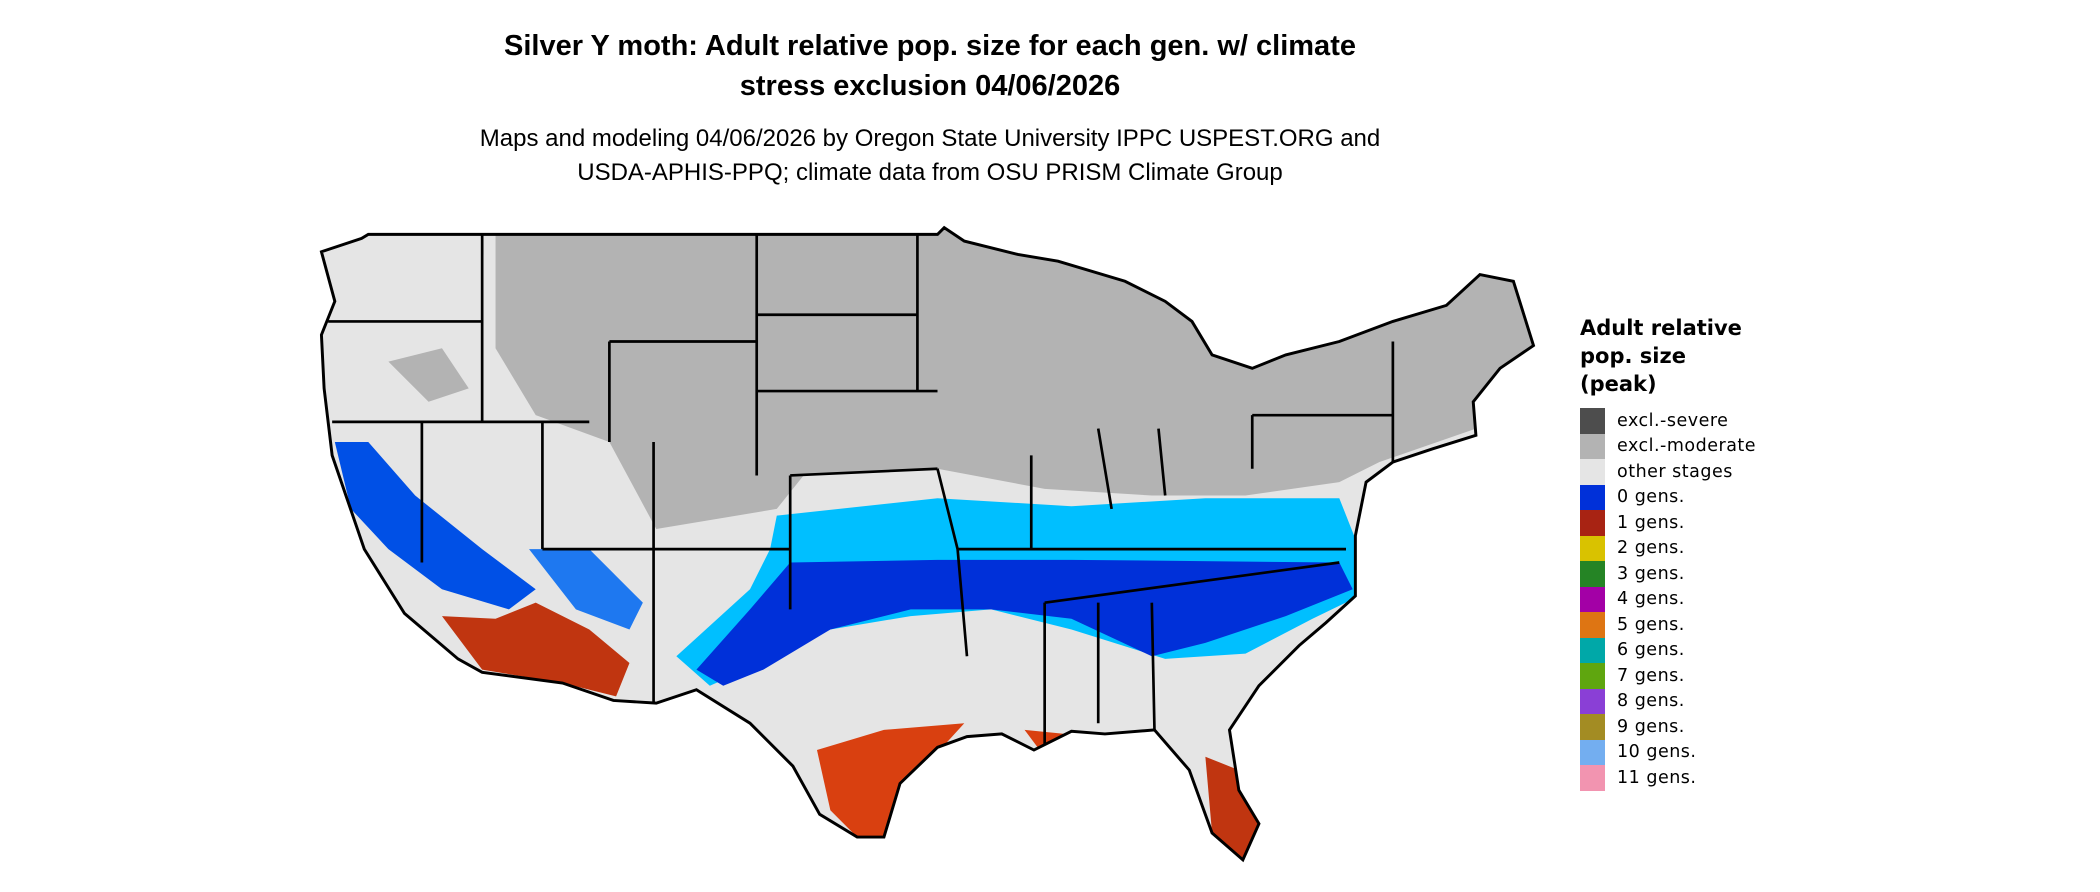 Image resolution: width=2100 pixels, height=892 pixels. What do you see at coordinates (1651, 624) in the screenshot?
I see `legend-label: 5 gens.` at bounding box center [1651, 624].